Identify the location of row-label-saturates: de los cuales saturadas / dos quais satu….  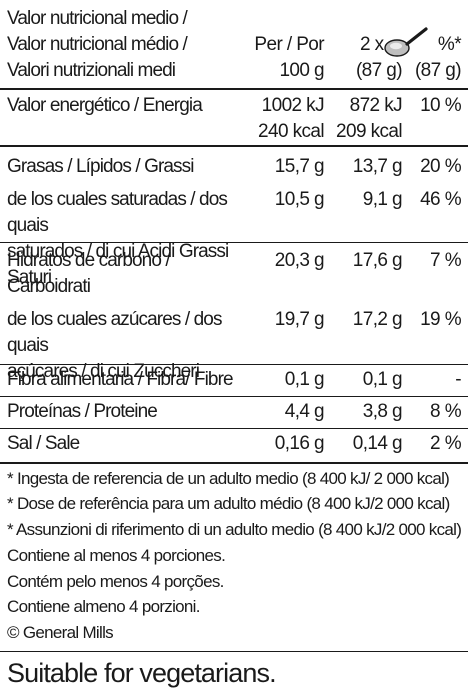
(118, 238).